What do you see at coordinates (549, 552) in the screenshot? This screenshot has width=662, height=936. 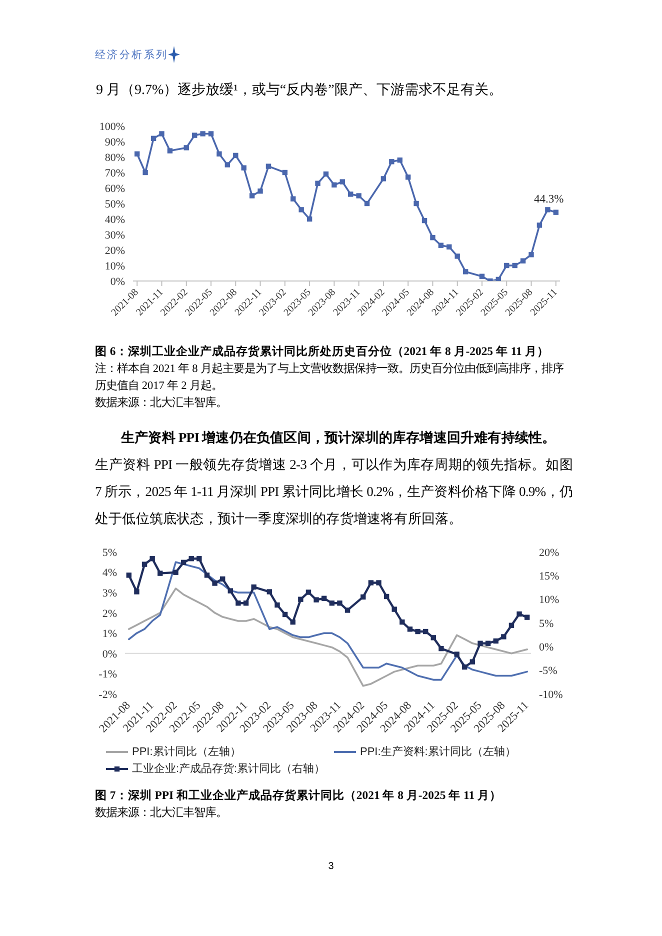 I see `y2-tick-label: 20%` at bounding box center [549, 552].